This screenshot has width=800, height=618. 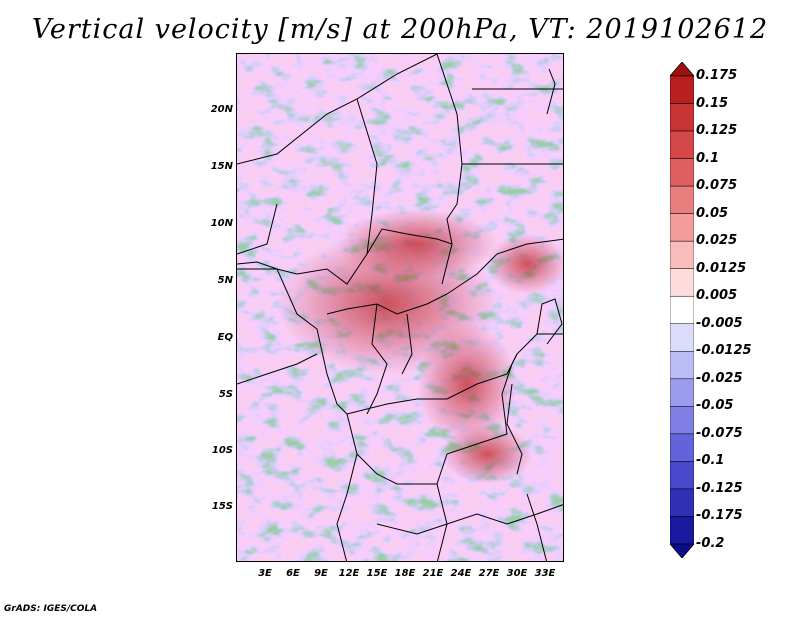 I want to click on colorbar-label: -0.175, so click(x=719, y=516).